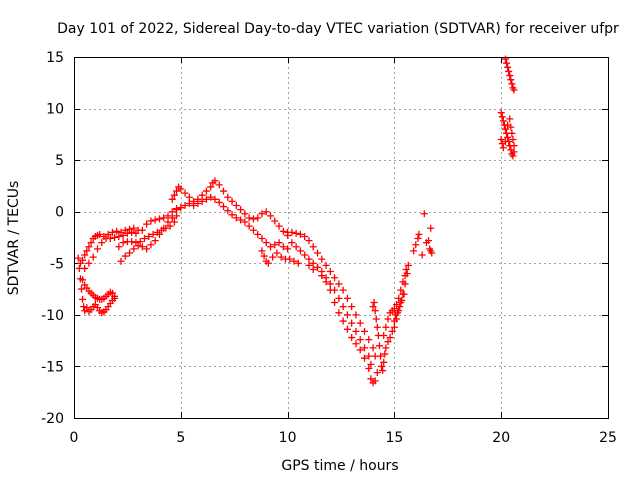 The image size is (640, 480). Describe the element at coordinates (343, 438) in the screenshot. I see `x-tick-labels: 0 5 10 15 20 25` at that location.